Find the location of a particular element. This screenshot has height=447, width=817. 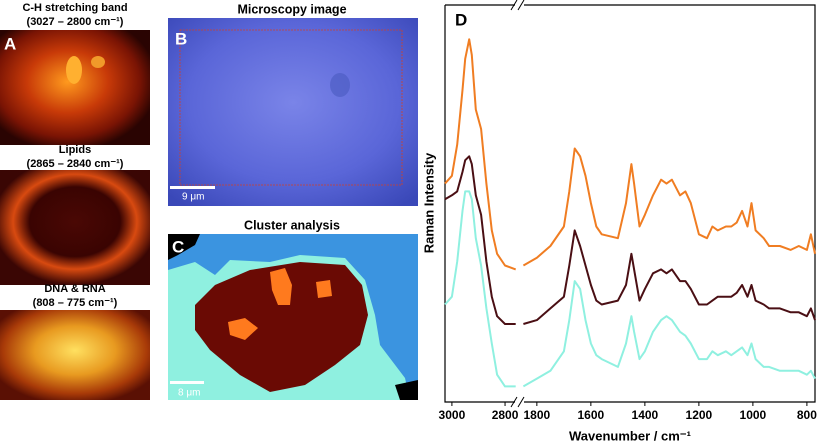

axis-break is located at coordinates (517, 204).